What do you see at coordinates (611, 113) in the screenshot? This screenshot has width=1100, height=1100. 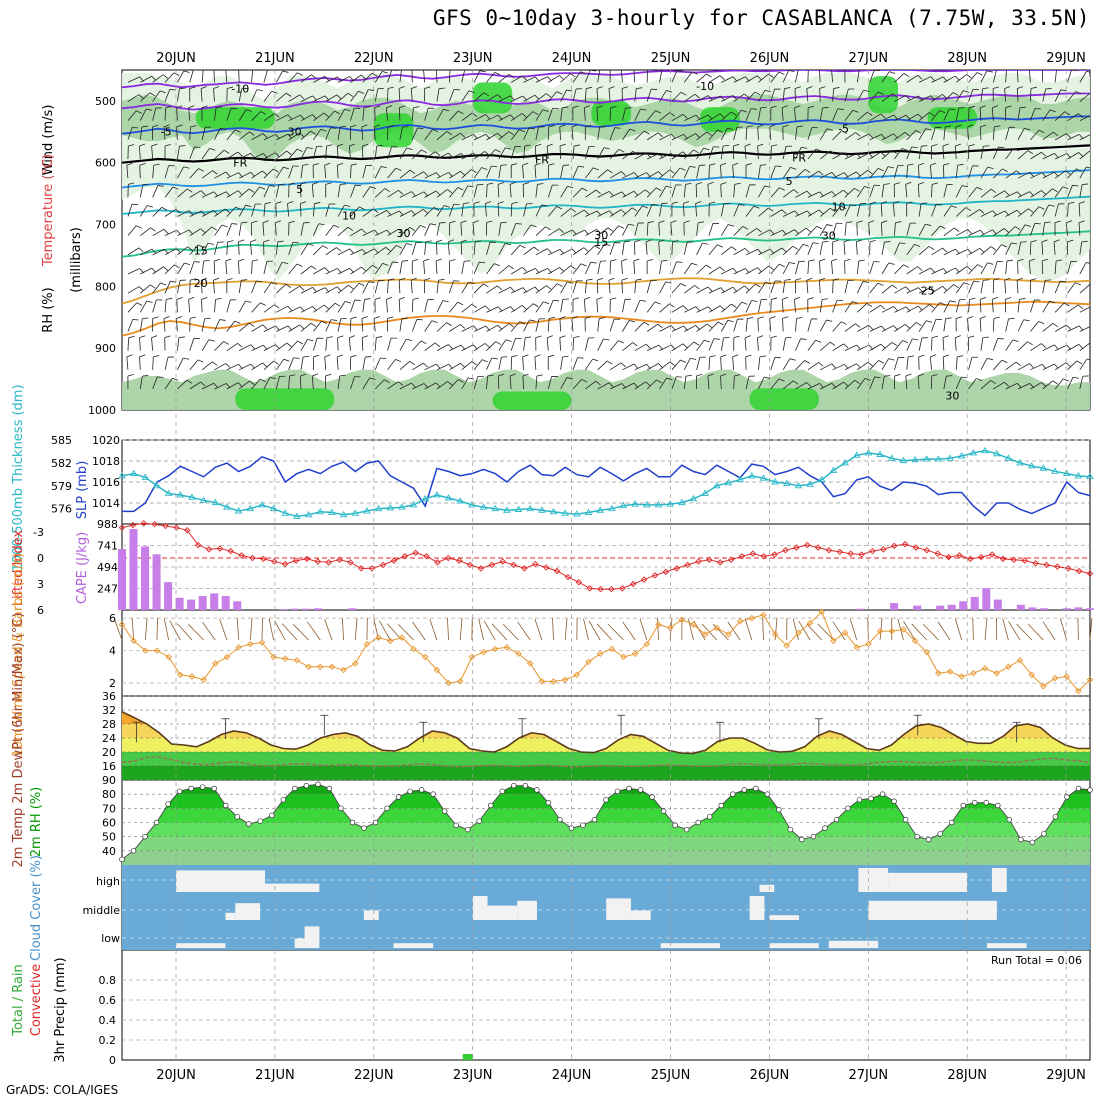 I see `rh-saturated-patch` at bounding box center [611, 113].